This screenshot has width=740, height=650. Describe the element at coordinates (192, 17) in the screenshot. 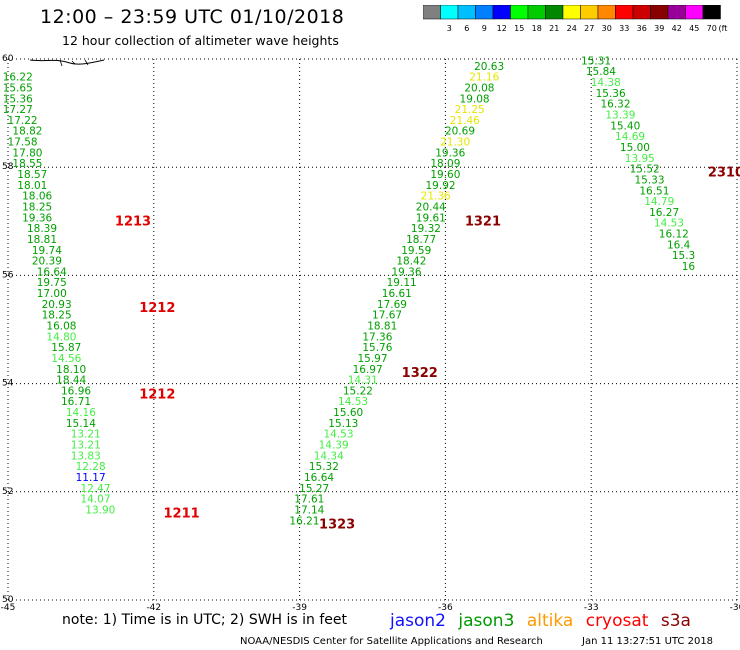

I see `page-title: 12:00 – 23:59 UTC 01/10/2018` at that location.